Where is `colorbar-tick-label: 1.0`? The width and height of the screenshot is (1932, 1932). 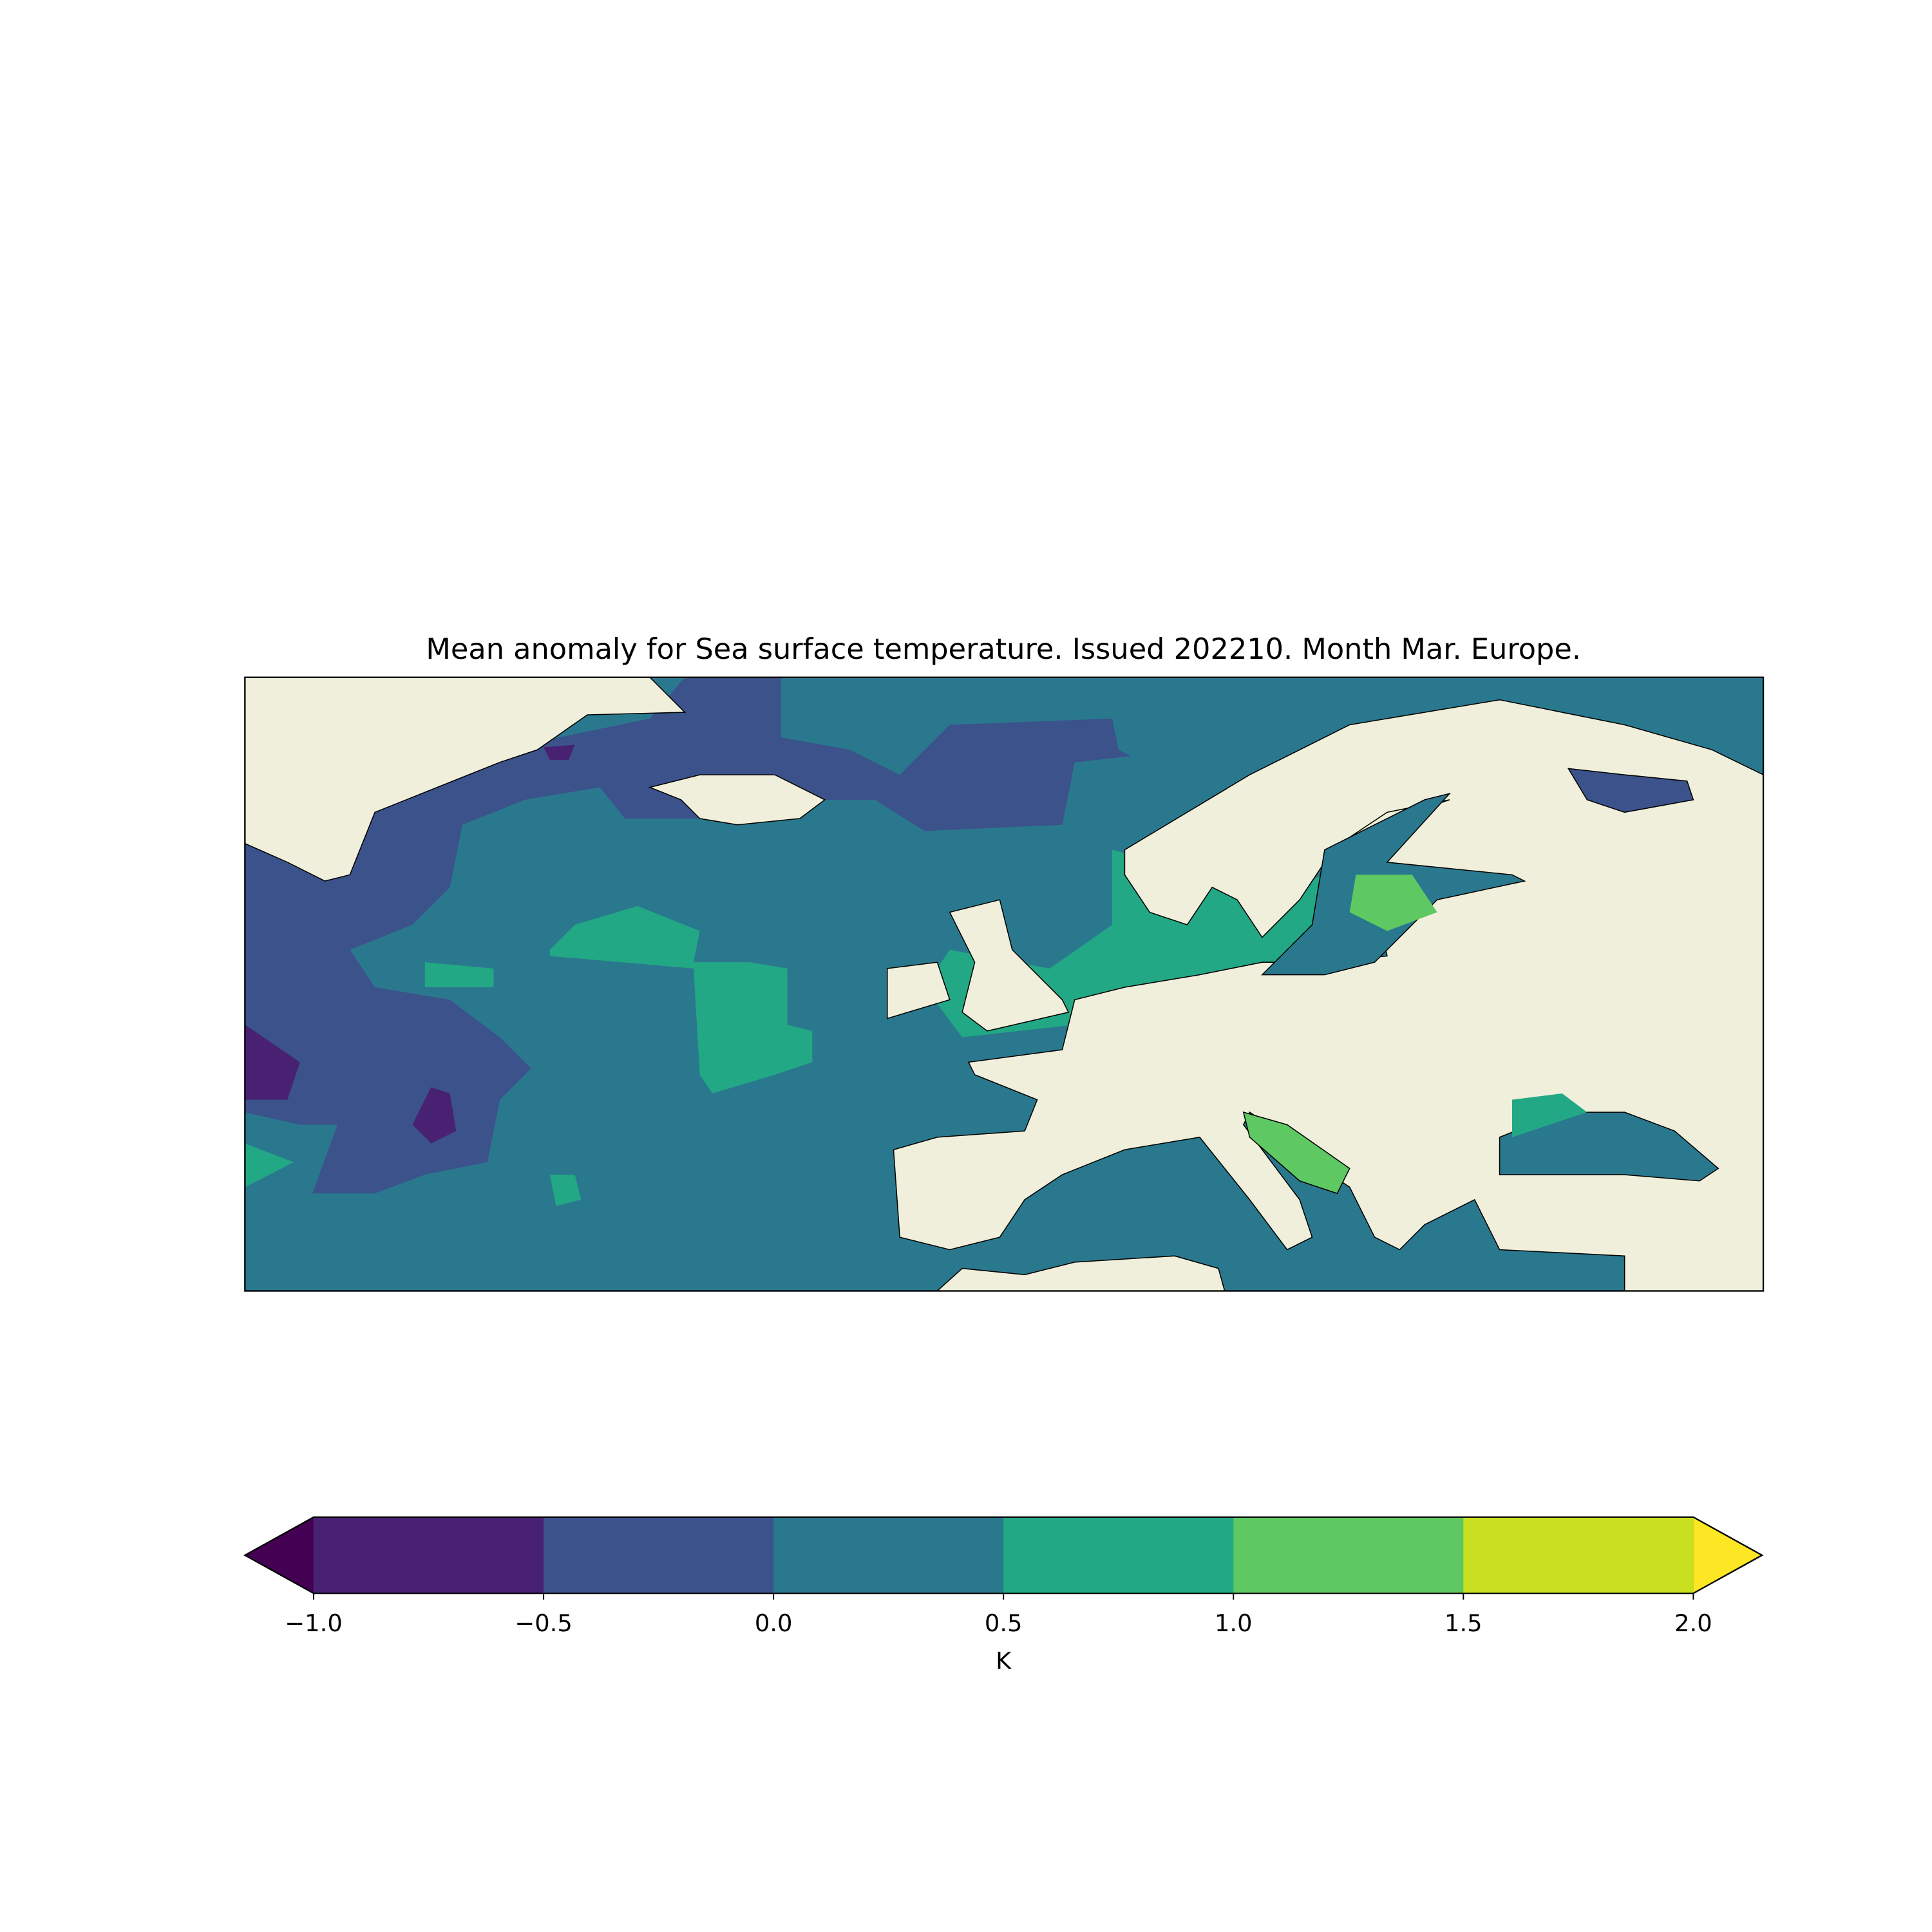
colorbar-tick-label: 1.0 is located at coordinates (1234, 1623).